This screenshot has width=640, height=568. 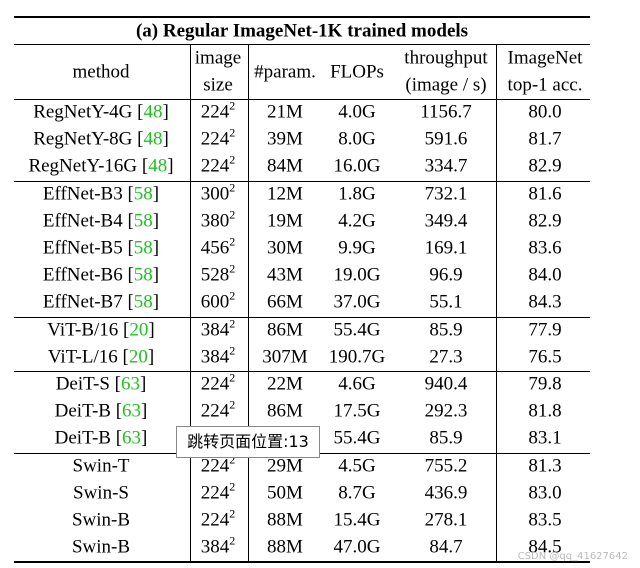 What do you see at coordinates (285, 275) in the screenshot?
I see `params-cell: 43M` at bounding box center [285, 275].